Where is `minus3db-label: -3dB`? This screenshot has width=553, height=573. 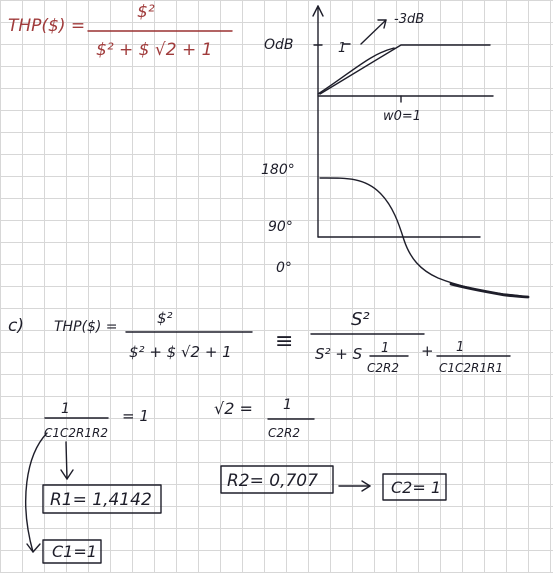 minus3db-label: -3dB is located at coordinates (409, 19).